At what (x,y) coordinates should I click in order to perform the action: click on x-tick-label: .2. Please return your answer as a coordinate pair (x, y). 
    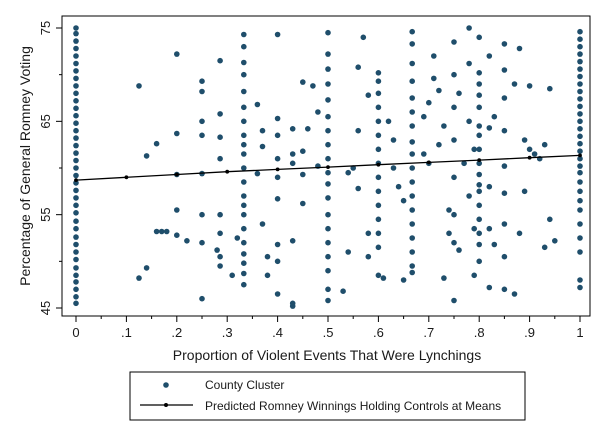
    Looking at the image, I should click on (176, 332).